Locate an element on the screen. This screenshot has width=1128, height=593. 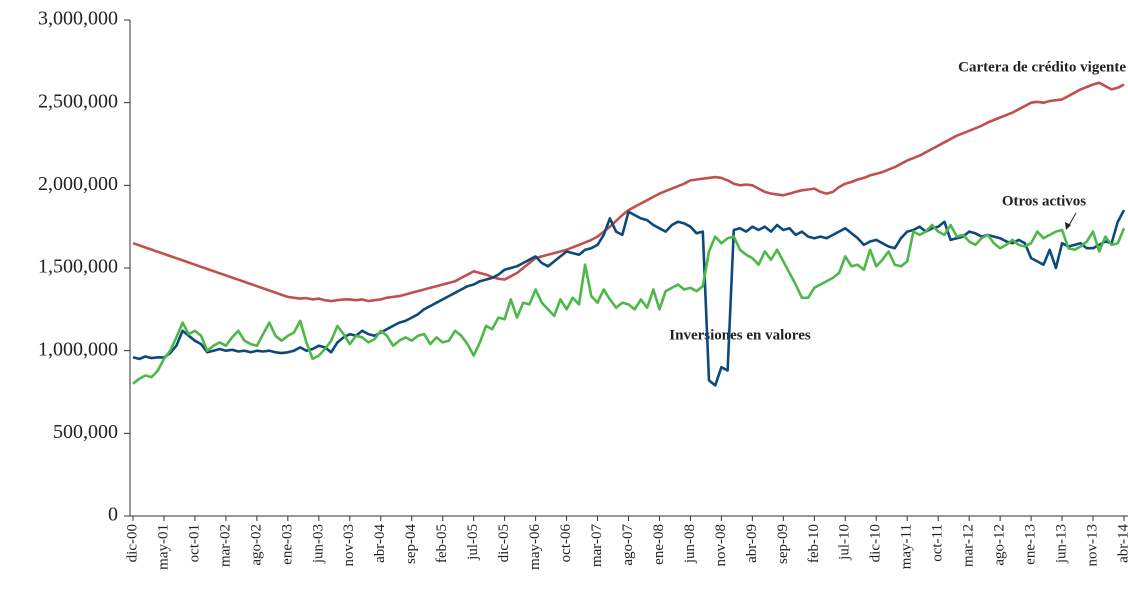
y-tick-label: 2,500,000 is located at coordinates (78, 101).